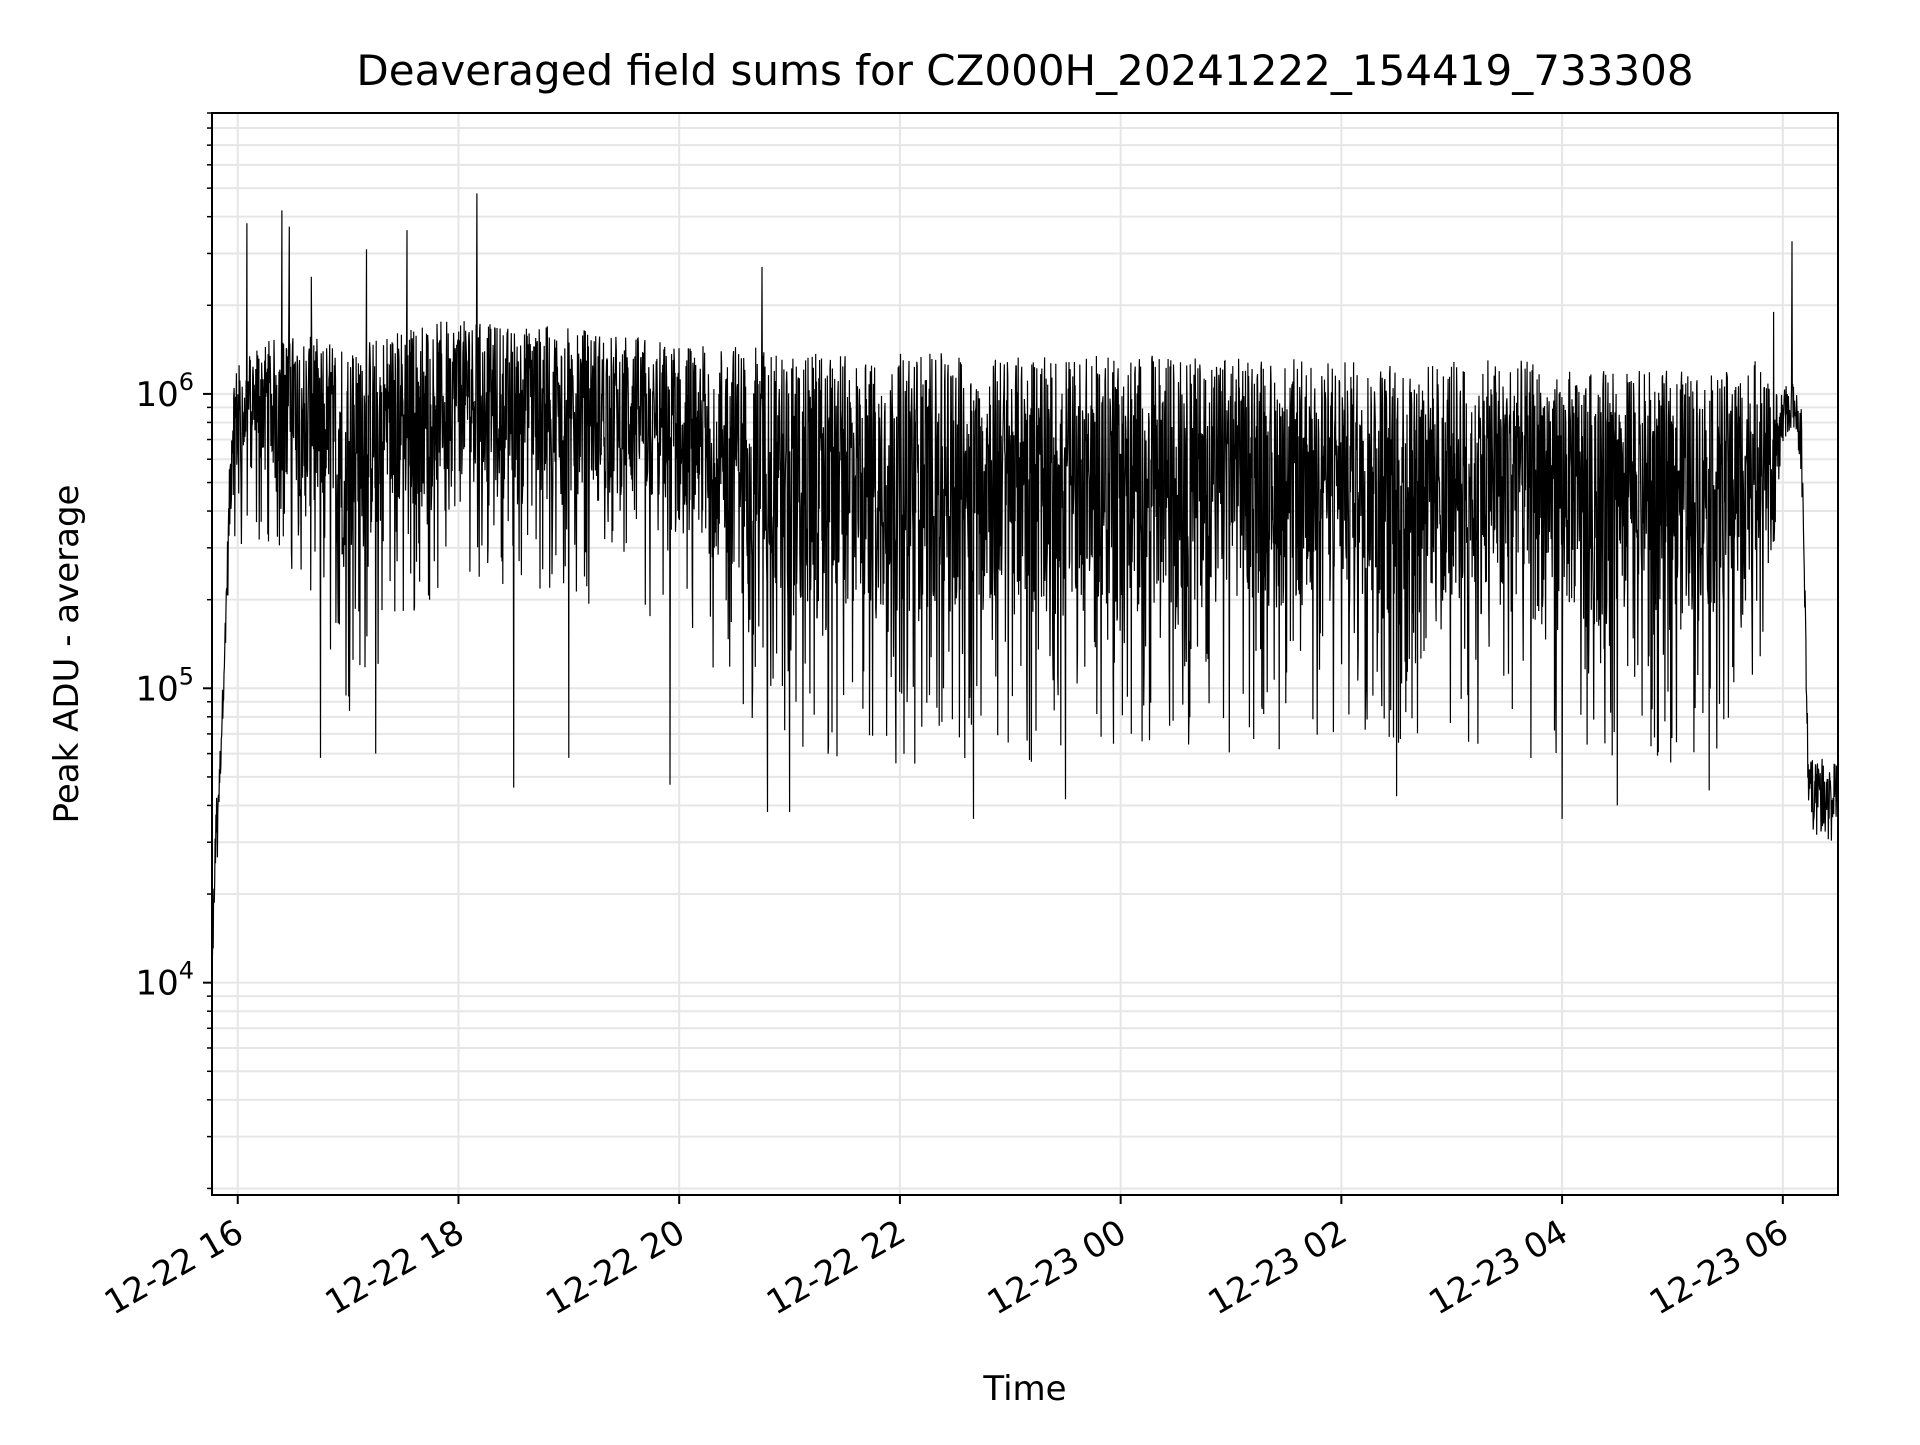  What do you see at coordinates (186, 382) in the screenshot?
I see `y-tick-exponent: 6` at bounding box center [186, 382].